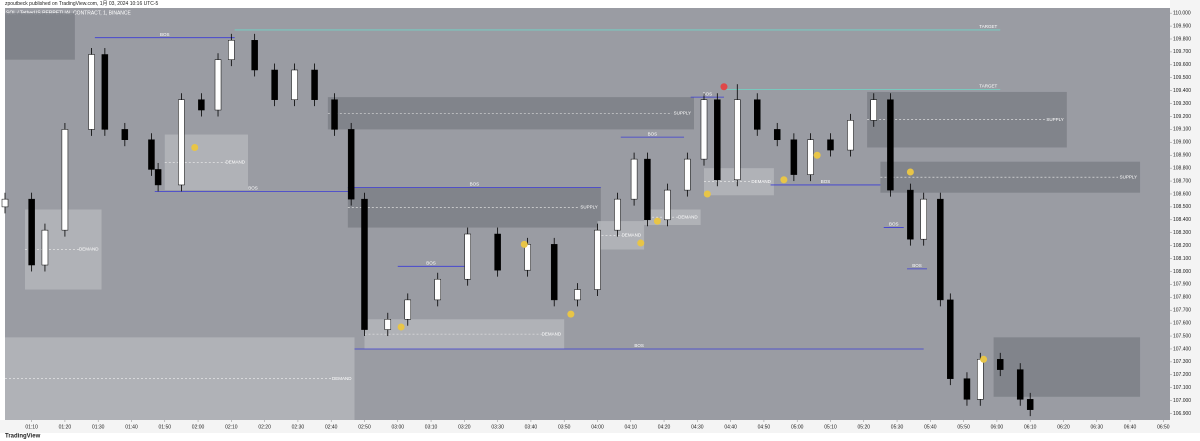 The height and width of the screenshot is (441, 1200). What do you see at coordinates (1182, 78) in the screenshot?
I see `y-tick-label: 109.500` at bounding box center [1182, 78].